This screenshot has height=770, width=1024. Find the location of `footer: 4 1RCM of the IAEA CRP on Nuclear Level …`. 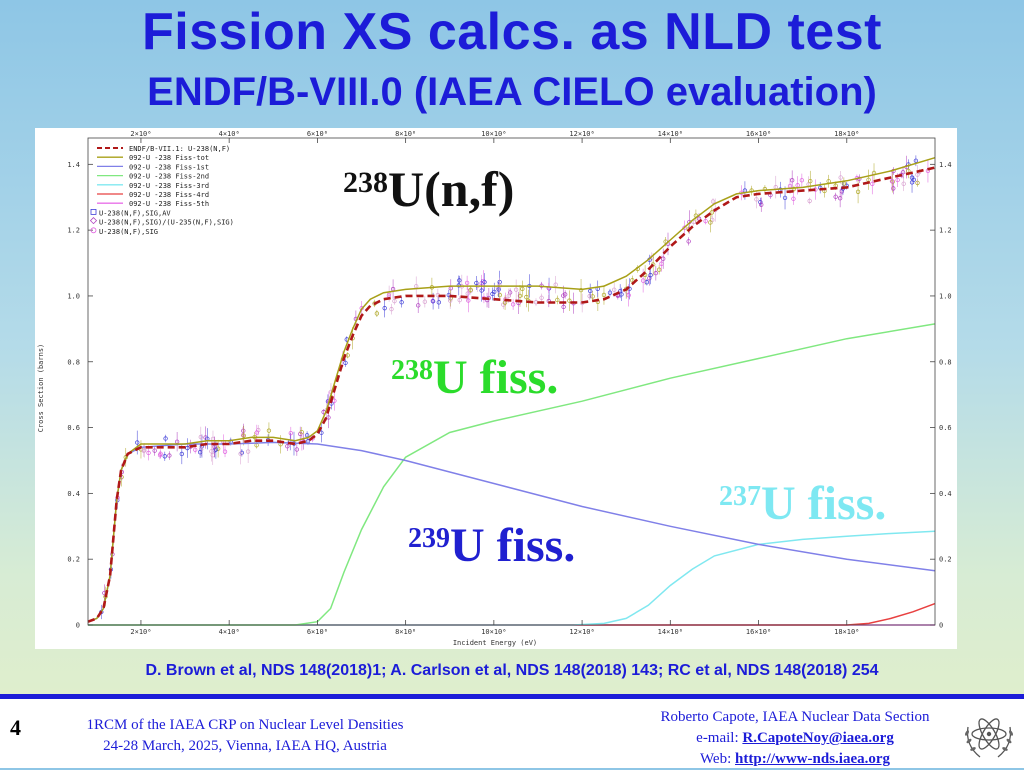

footer: 4 1RCM of the IAEA CRP on Nuclear Level … is located at coordinates (512, 733).